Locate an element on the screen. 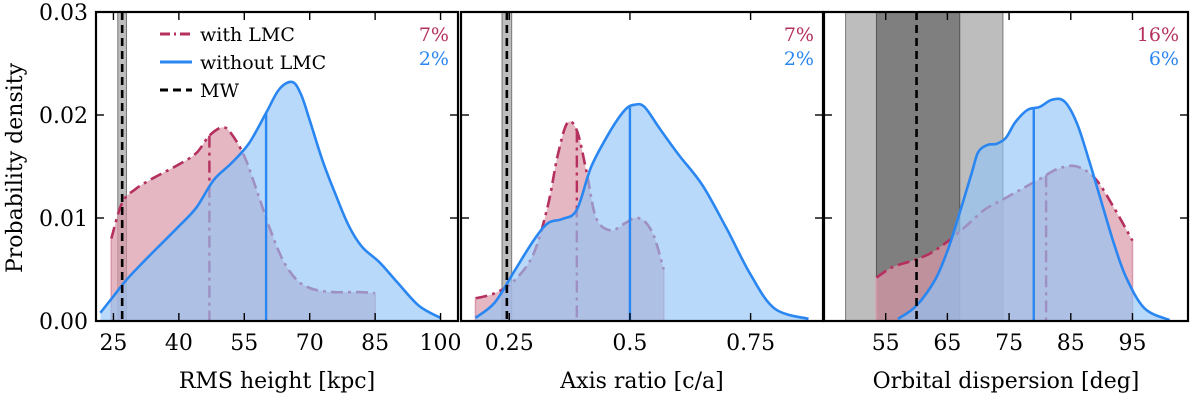 Image resolution: width=1200 pixels, height=400 pixels. figure-ylabel: Probability density is located at coordinates (15, 167).